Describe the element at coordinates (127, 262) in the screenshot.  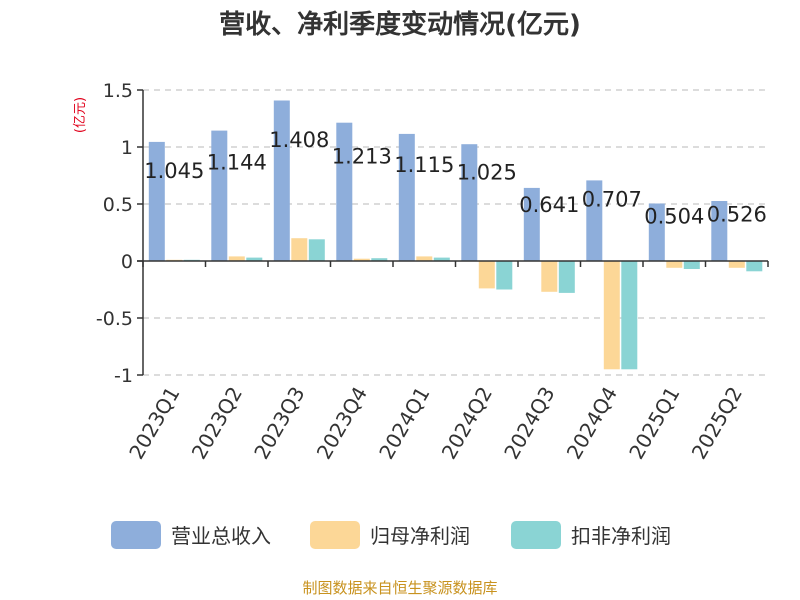
I see `y-tick-label: 0` at that location.